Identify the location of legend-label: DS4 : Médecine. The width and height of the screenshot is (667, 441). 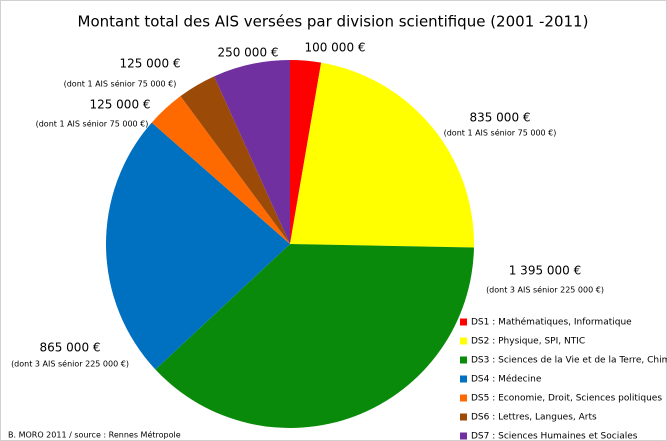
(506, 379).